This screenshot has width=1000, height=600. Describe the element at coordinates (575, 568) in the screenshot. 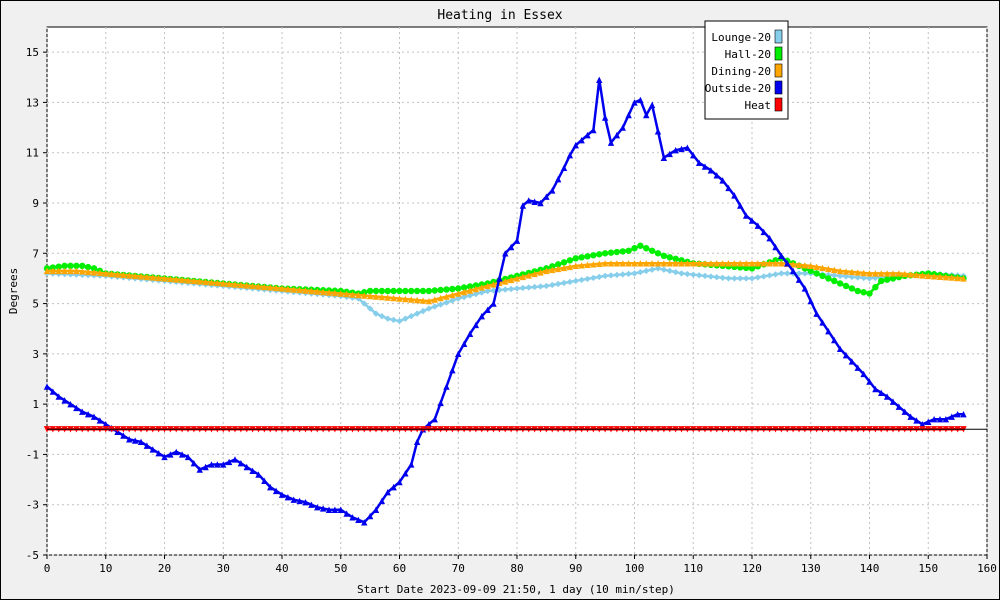

I see `x-tick-label: 90` at that location.